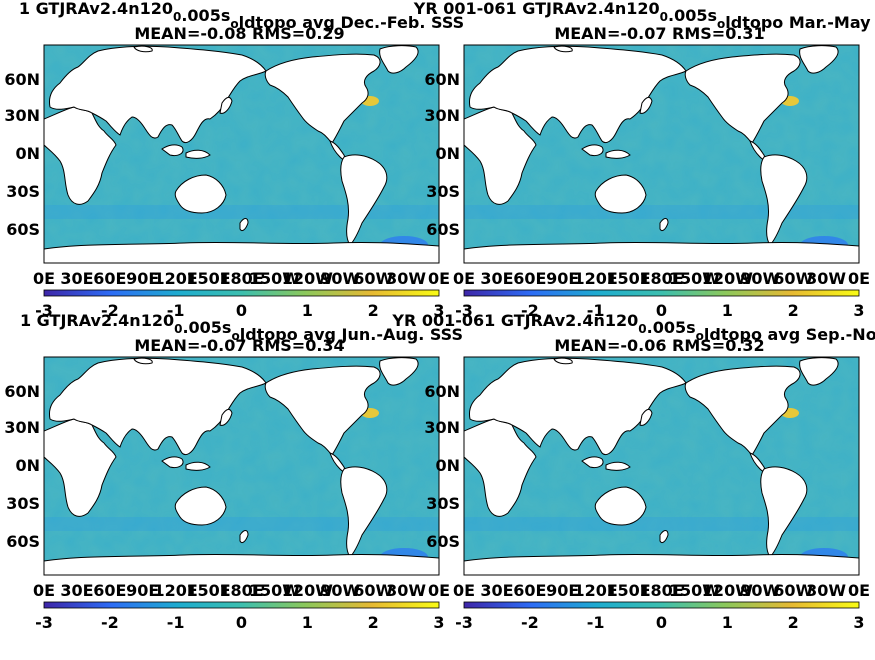 The height and width of the screenshot is (660, 875). Describe the element at coordinates (659, 345) in the screenshot. I see `panel-stats: MEAN=-0.06 RMS=0.32` at that location.